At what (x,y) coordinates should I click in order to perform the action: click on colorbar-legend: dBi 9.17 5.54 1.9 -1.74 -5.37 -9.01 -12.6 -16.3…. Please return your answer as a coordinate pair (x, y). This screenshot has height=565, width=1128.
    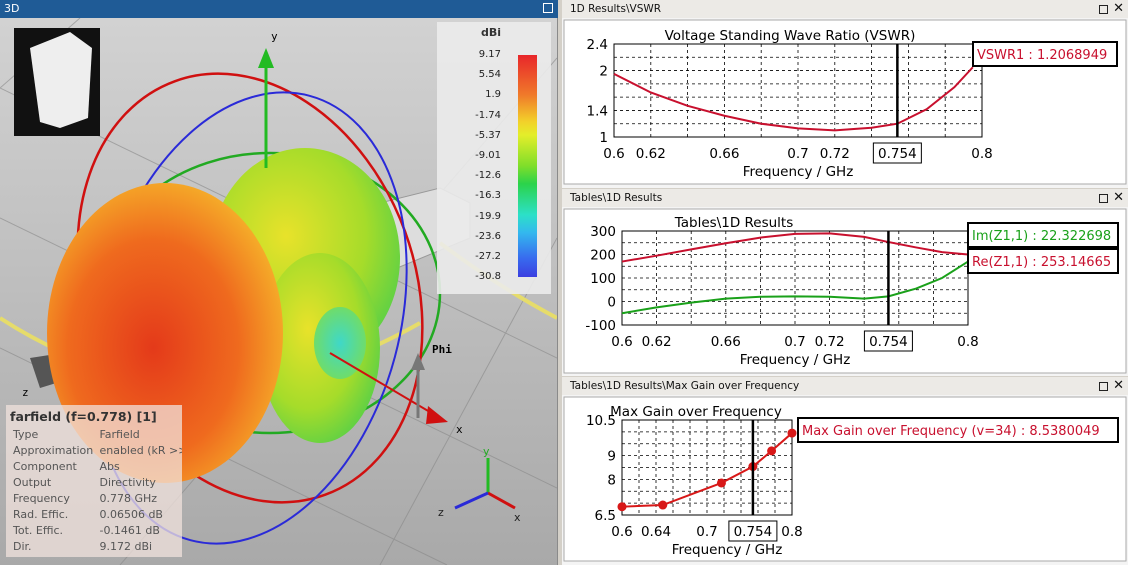
    Looking at the image, I should click on (494, 158).